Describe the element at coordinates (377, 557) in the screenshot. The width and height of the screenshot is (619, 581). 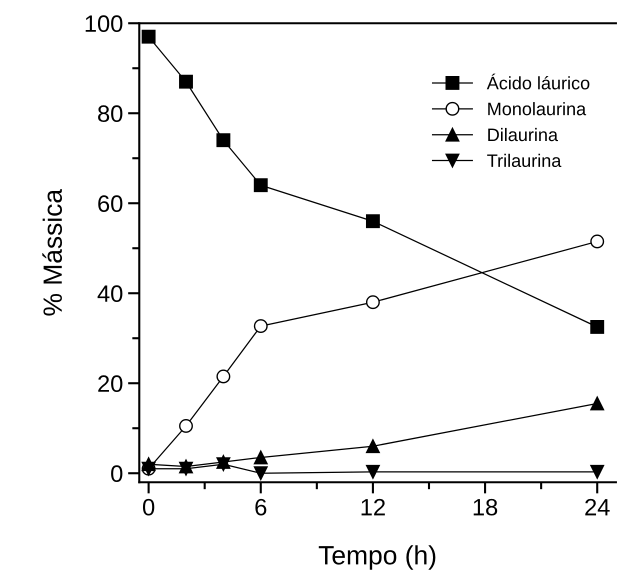
I see `x-axis-title: Tempo (h)` at that location.